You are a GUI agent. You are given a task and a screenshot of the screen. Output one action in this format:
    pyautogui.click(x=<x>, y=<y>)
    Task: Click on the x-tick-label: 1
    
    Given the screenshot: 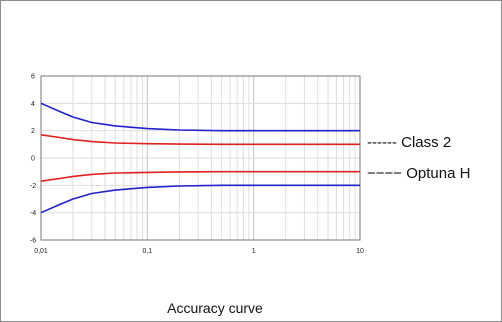 What is the action you would take?
    pyautogui.click(x=254, y=251)
    